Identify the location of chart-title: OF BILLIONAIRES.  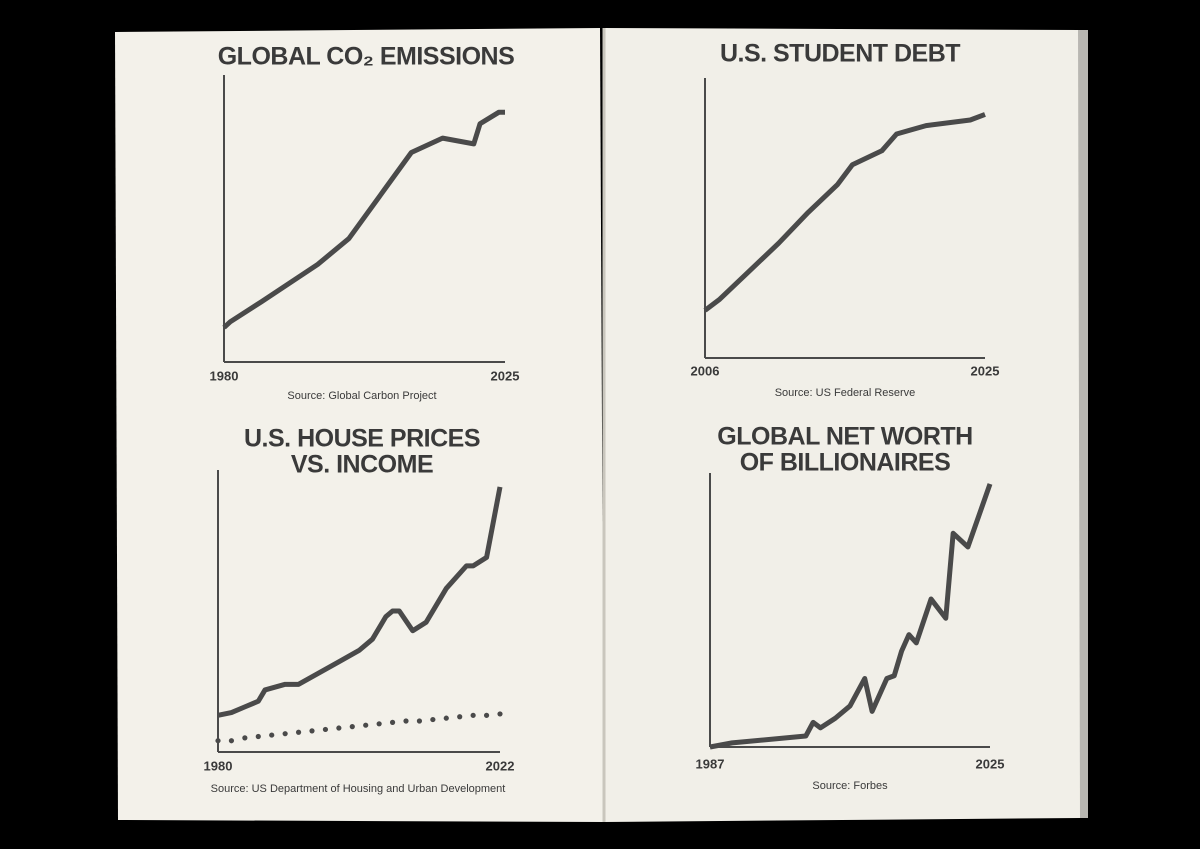
(845, 463).